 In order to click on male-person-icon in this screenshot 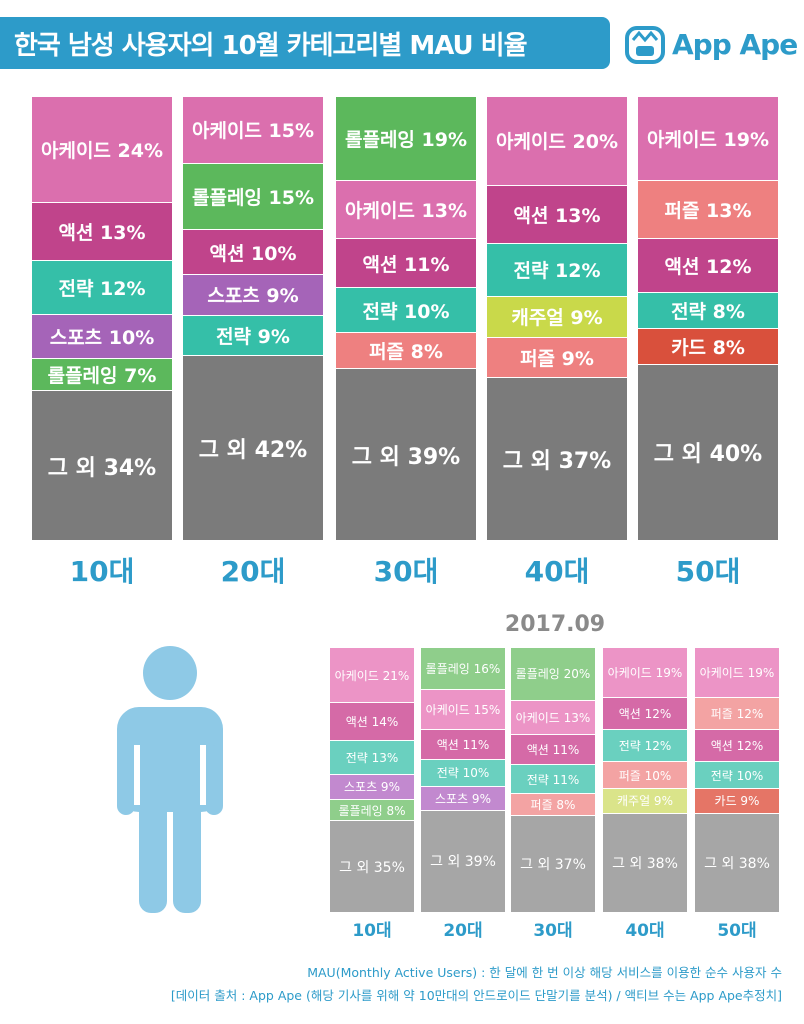, I will do `click(170, 780)`.